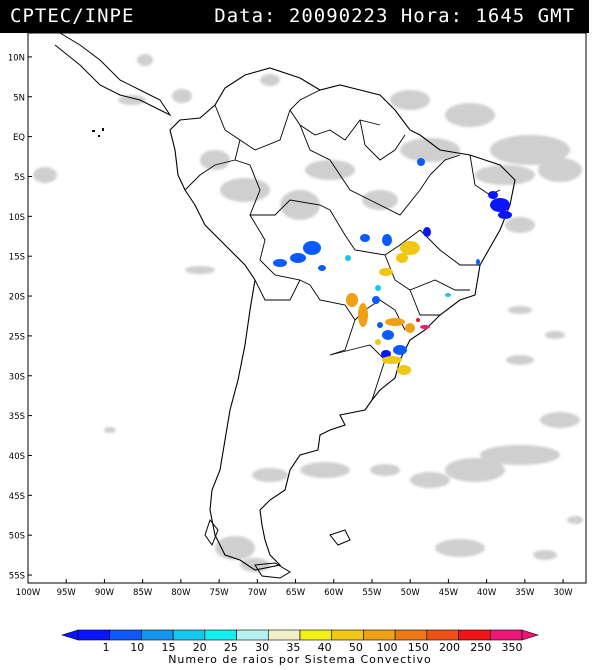 This screenshot has width=600, height=670. I want to click on lon-label: 70W, so click(258, 593).